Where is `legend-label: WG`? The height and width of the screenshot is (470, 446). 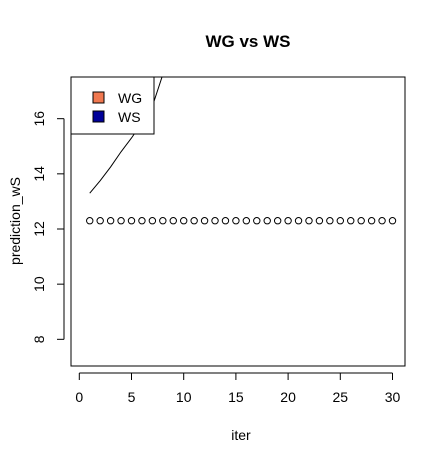
legend-label: WG is located at coordinates (130, 98).